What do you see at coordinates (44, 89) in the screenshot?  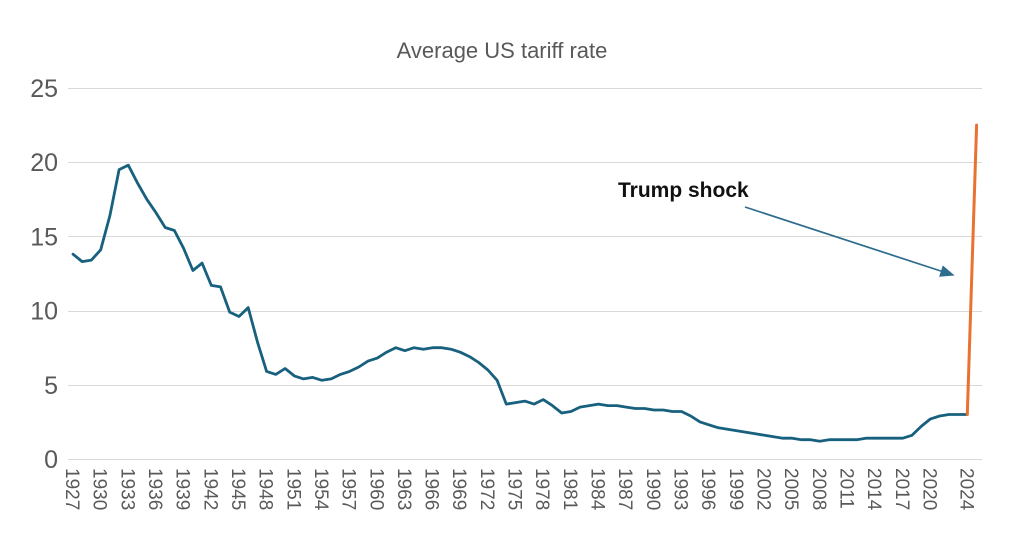 I see `y-tick-label-25: 25` at bounding box center [44, 89].